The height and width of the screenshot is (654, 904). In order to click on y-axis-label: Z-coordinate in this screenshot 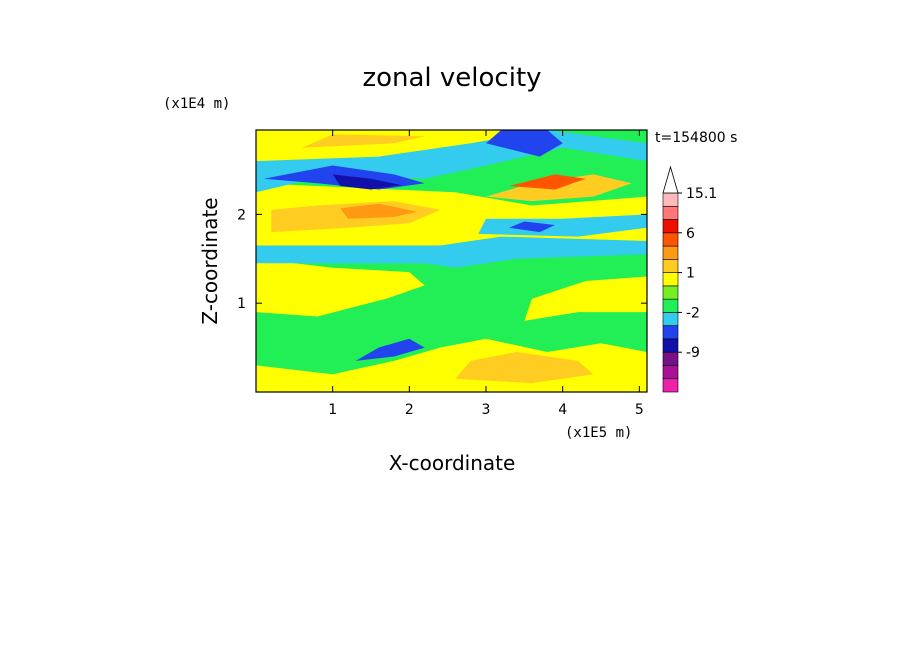, I will do `click(210, 260)`.